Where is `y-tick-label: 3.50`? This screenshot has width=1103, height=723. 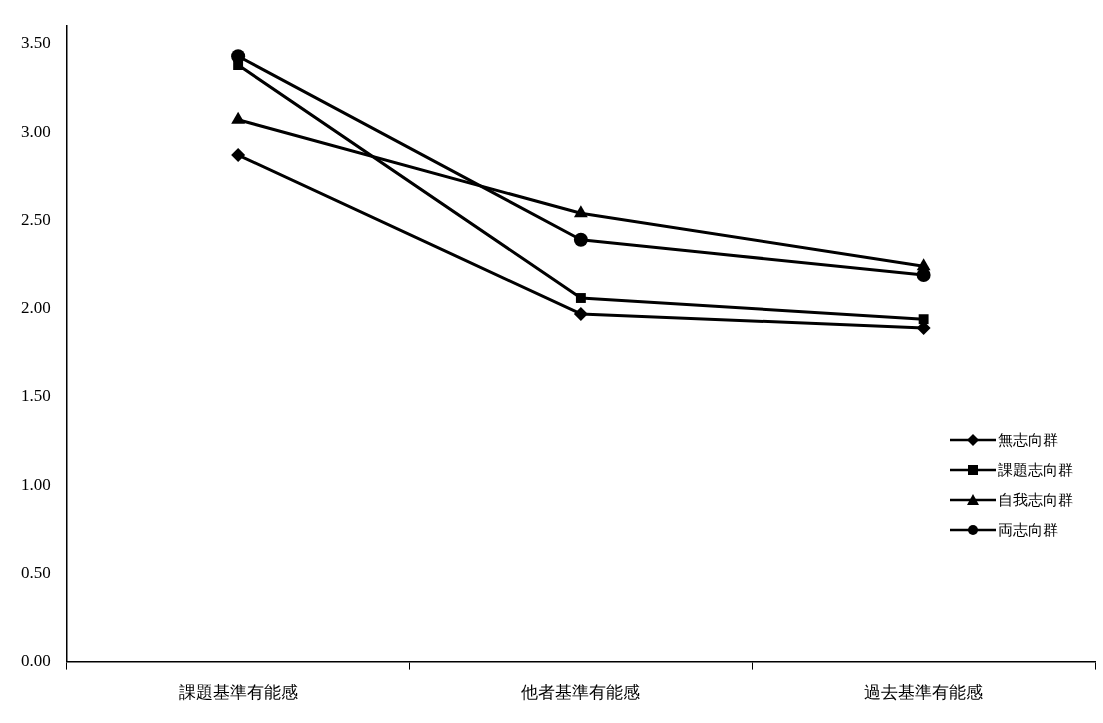 y-tick-label: 3.50 is located at coordinates (36, 43).